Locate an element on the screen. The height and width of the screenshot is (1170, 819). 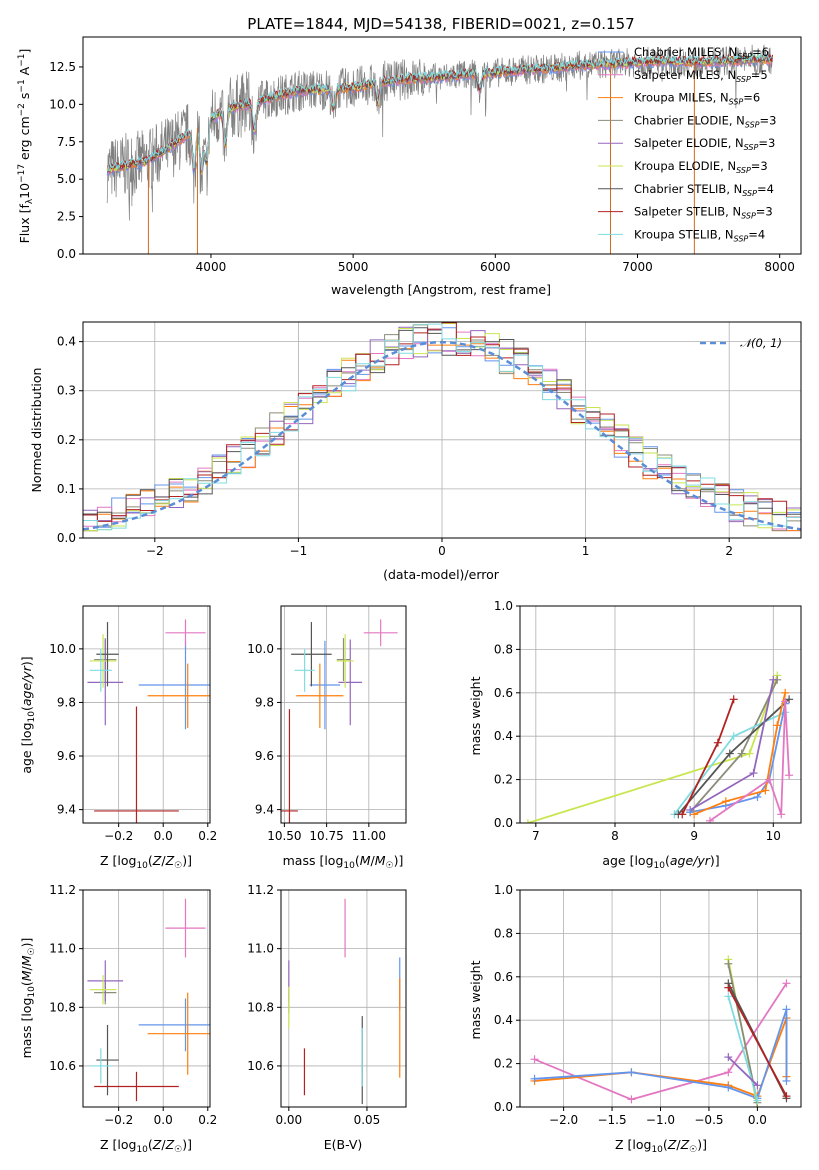
x-tick-label: −1 is located at coordinates (299, 551).